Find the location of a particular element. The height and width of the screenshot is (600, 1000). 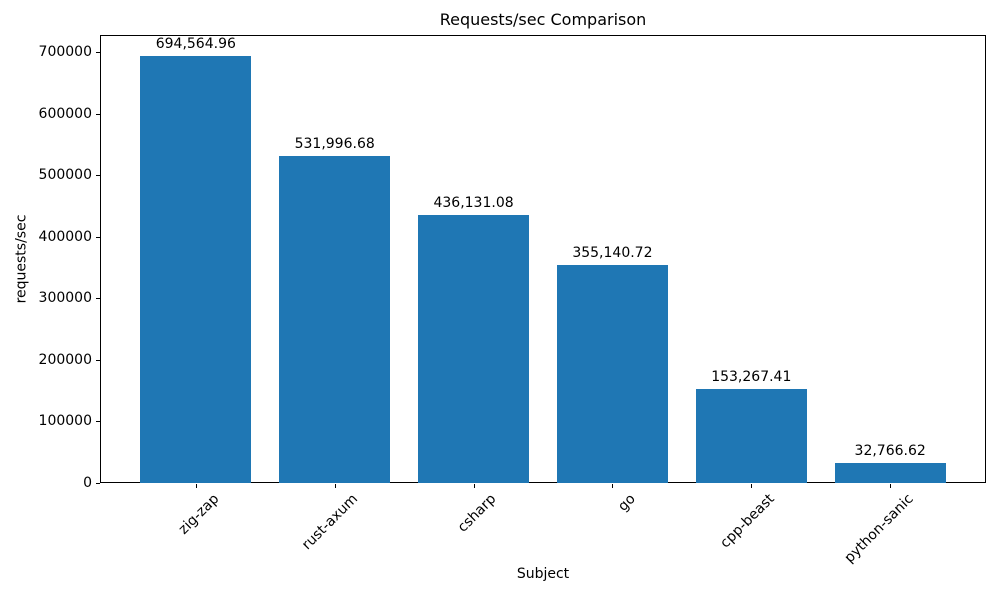

bar-value-label: 694,564.96 is located at coordinates (195, 44).